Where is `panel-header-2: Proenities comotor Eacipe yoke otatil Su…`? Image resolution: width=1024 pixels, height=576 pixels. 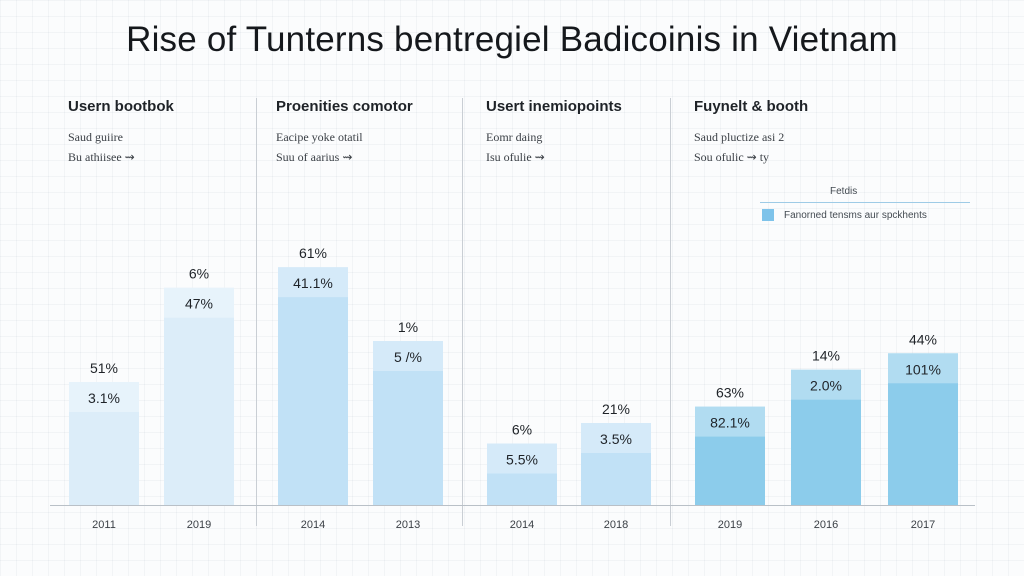
panel-header-2: Proenities comotor Eacipe yoke otatil Su… is located at coordinates (376, 132).